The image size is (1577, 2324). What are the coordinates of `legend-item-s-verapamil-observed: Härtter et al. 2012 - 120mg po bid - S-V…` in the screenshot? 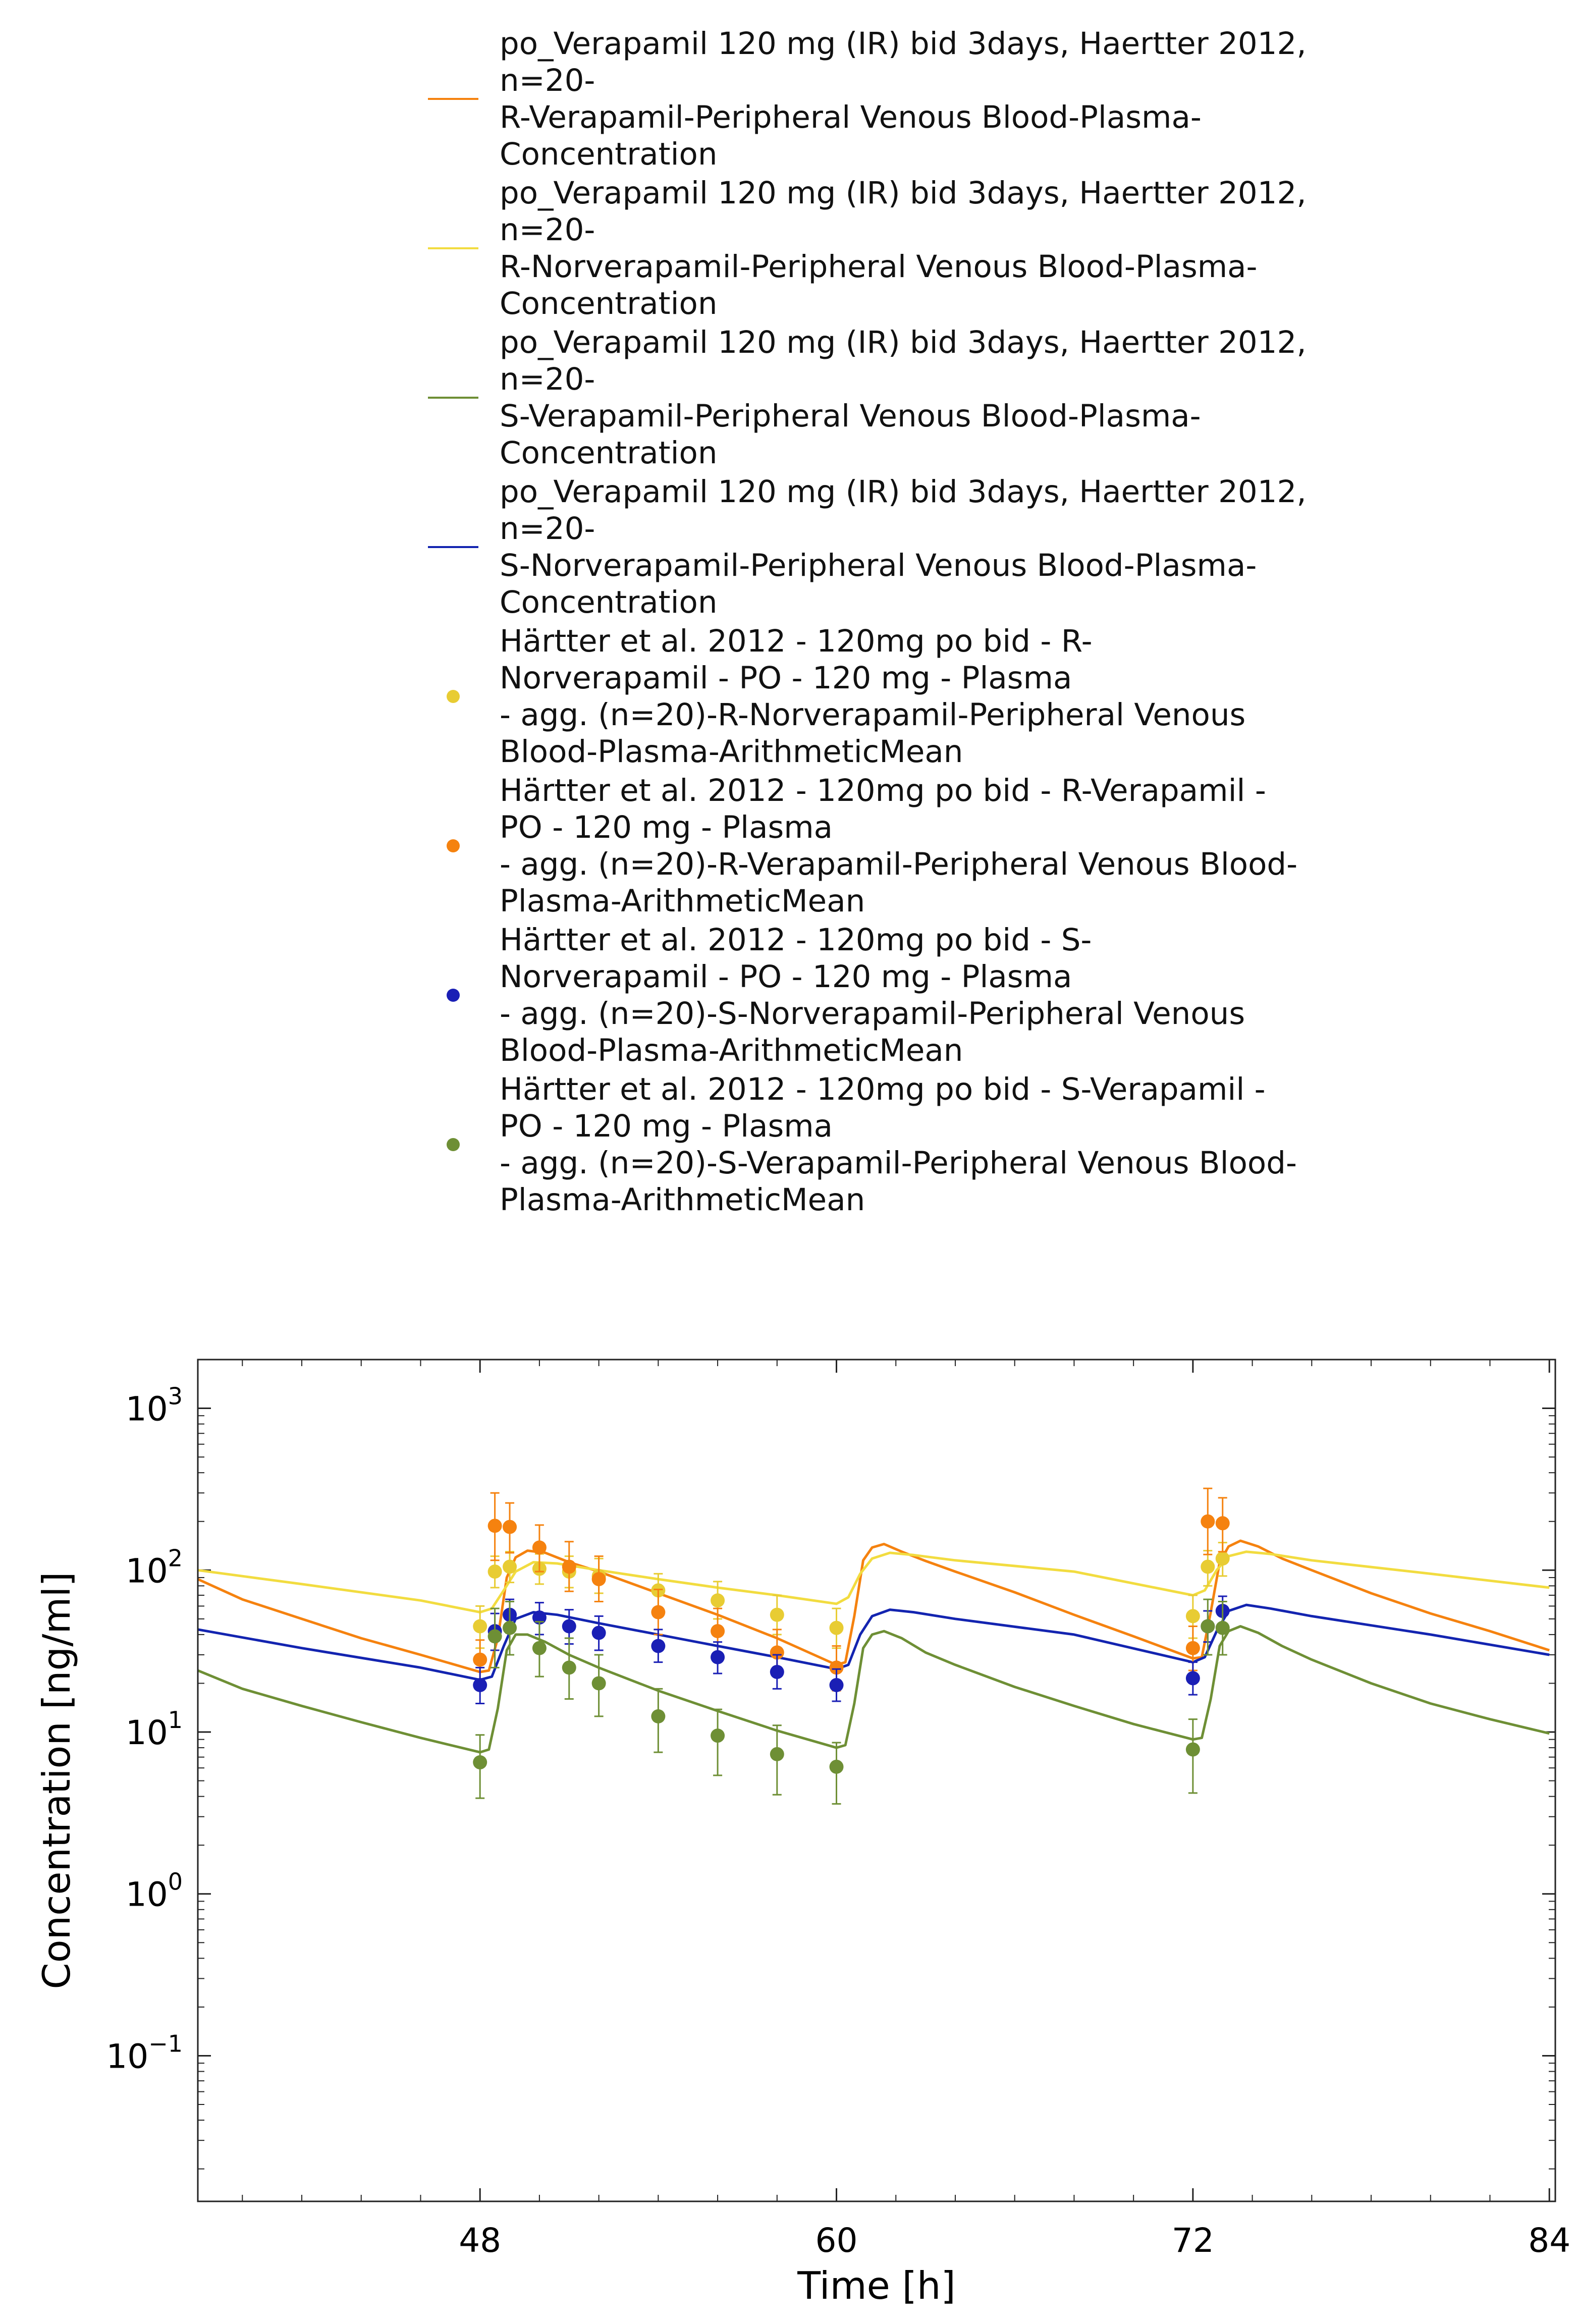 It's located at (974, 1145).